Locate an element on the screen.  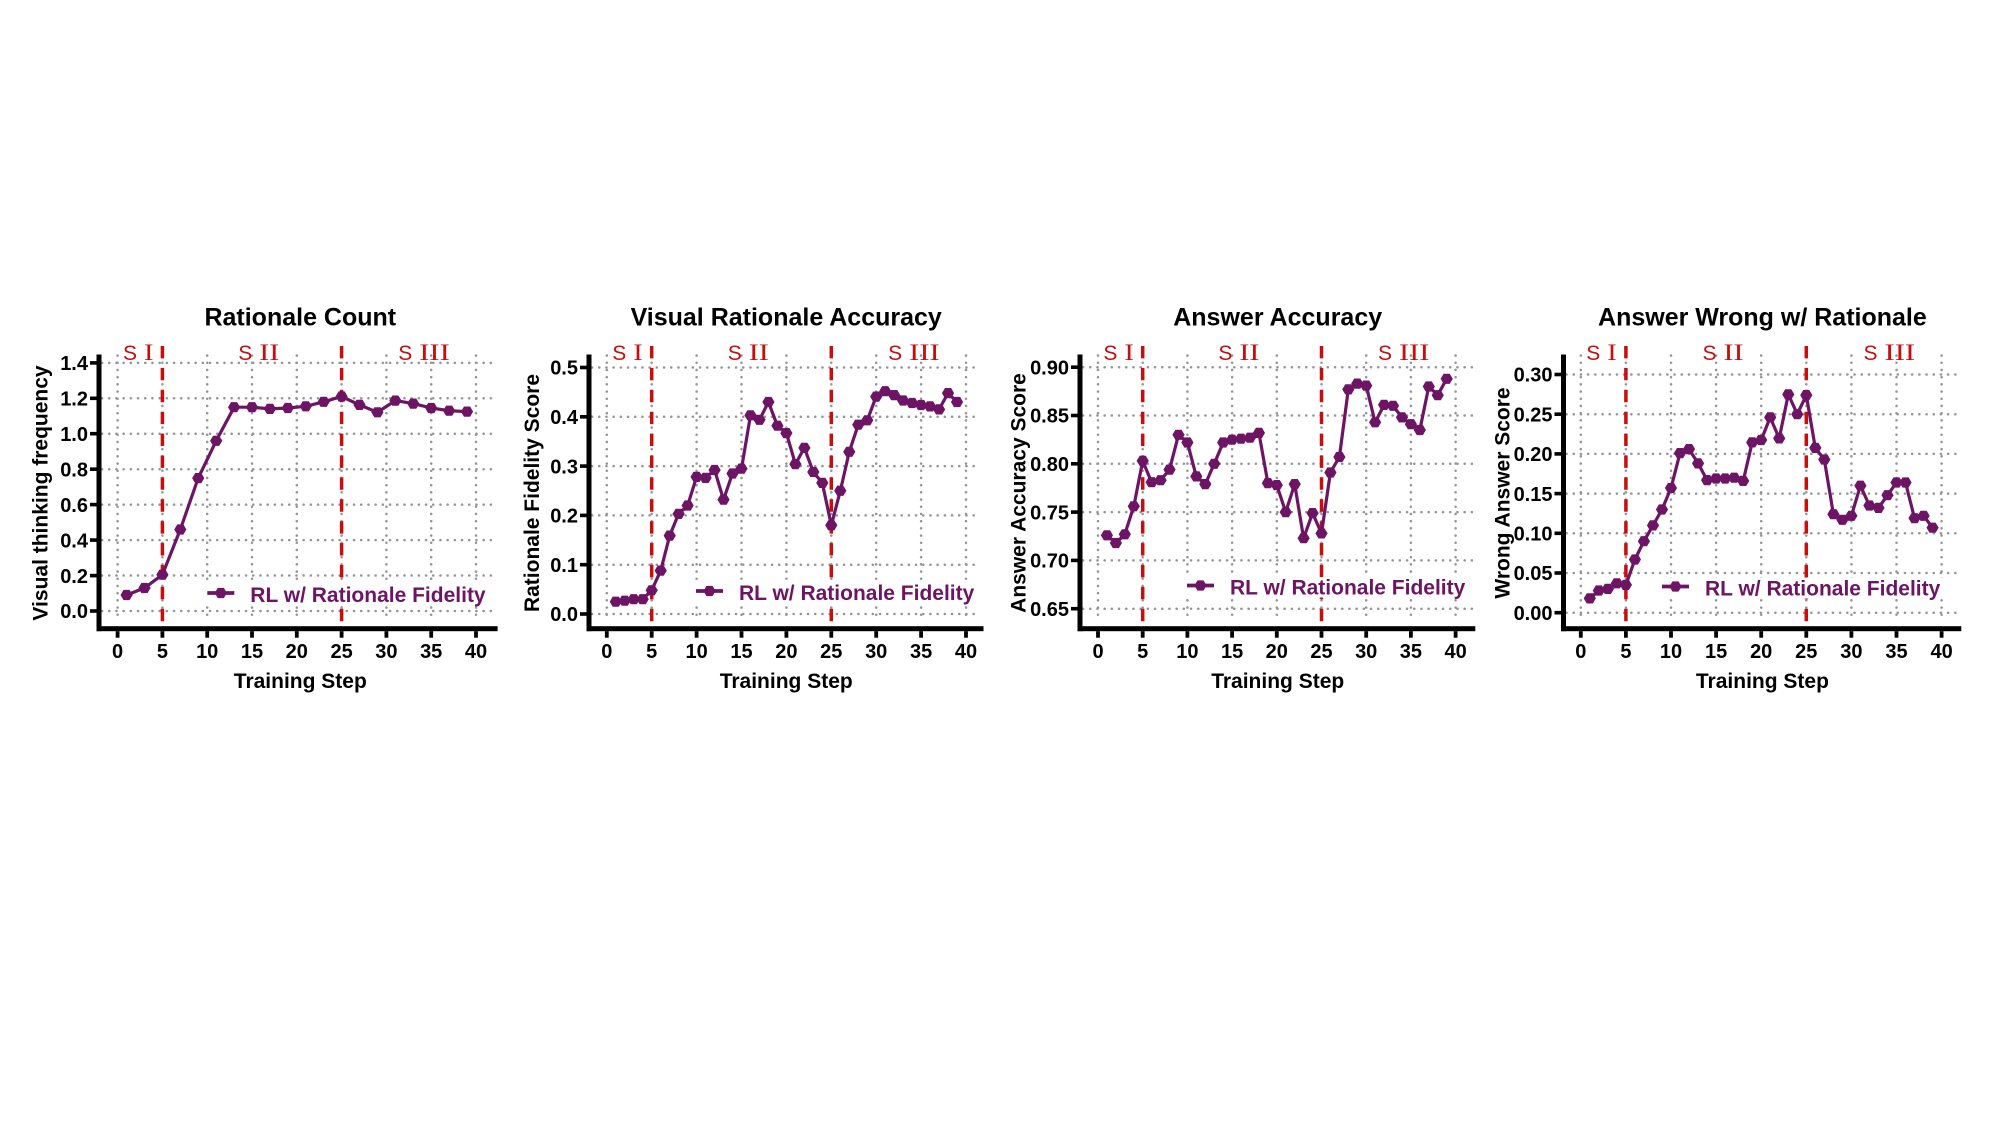
svg-text: Rationale Fidelity Score is located at coordinates (532, 493).